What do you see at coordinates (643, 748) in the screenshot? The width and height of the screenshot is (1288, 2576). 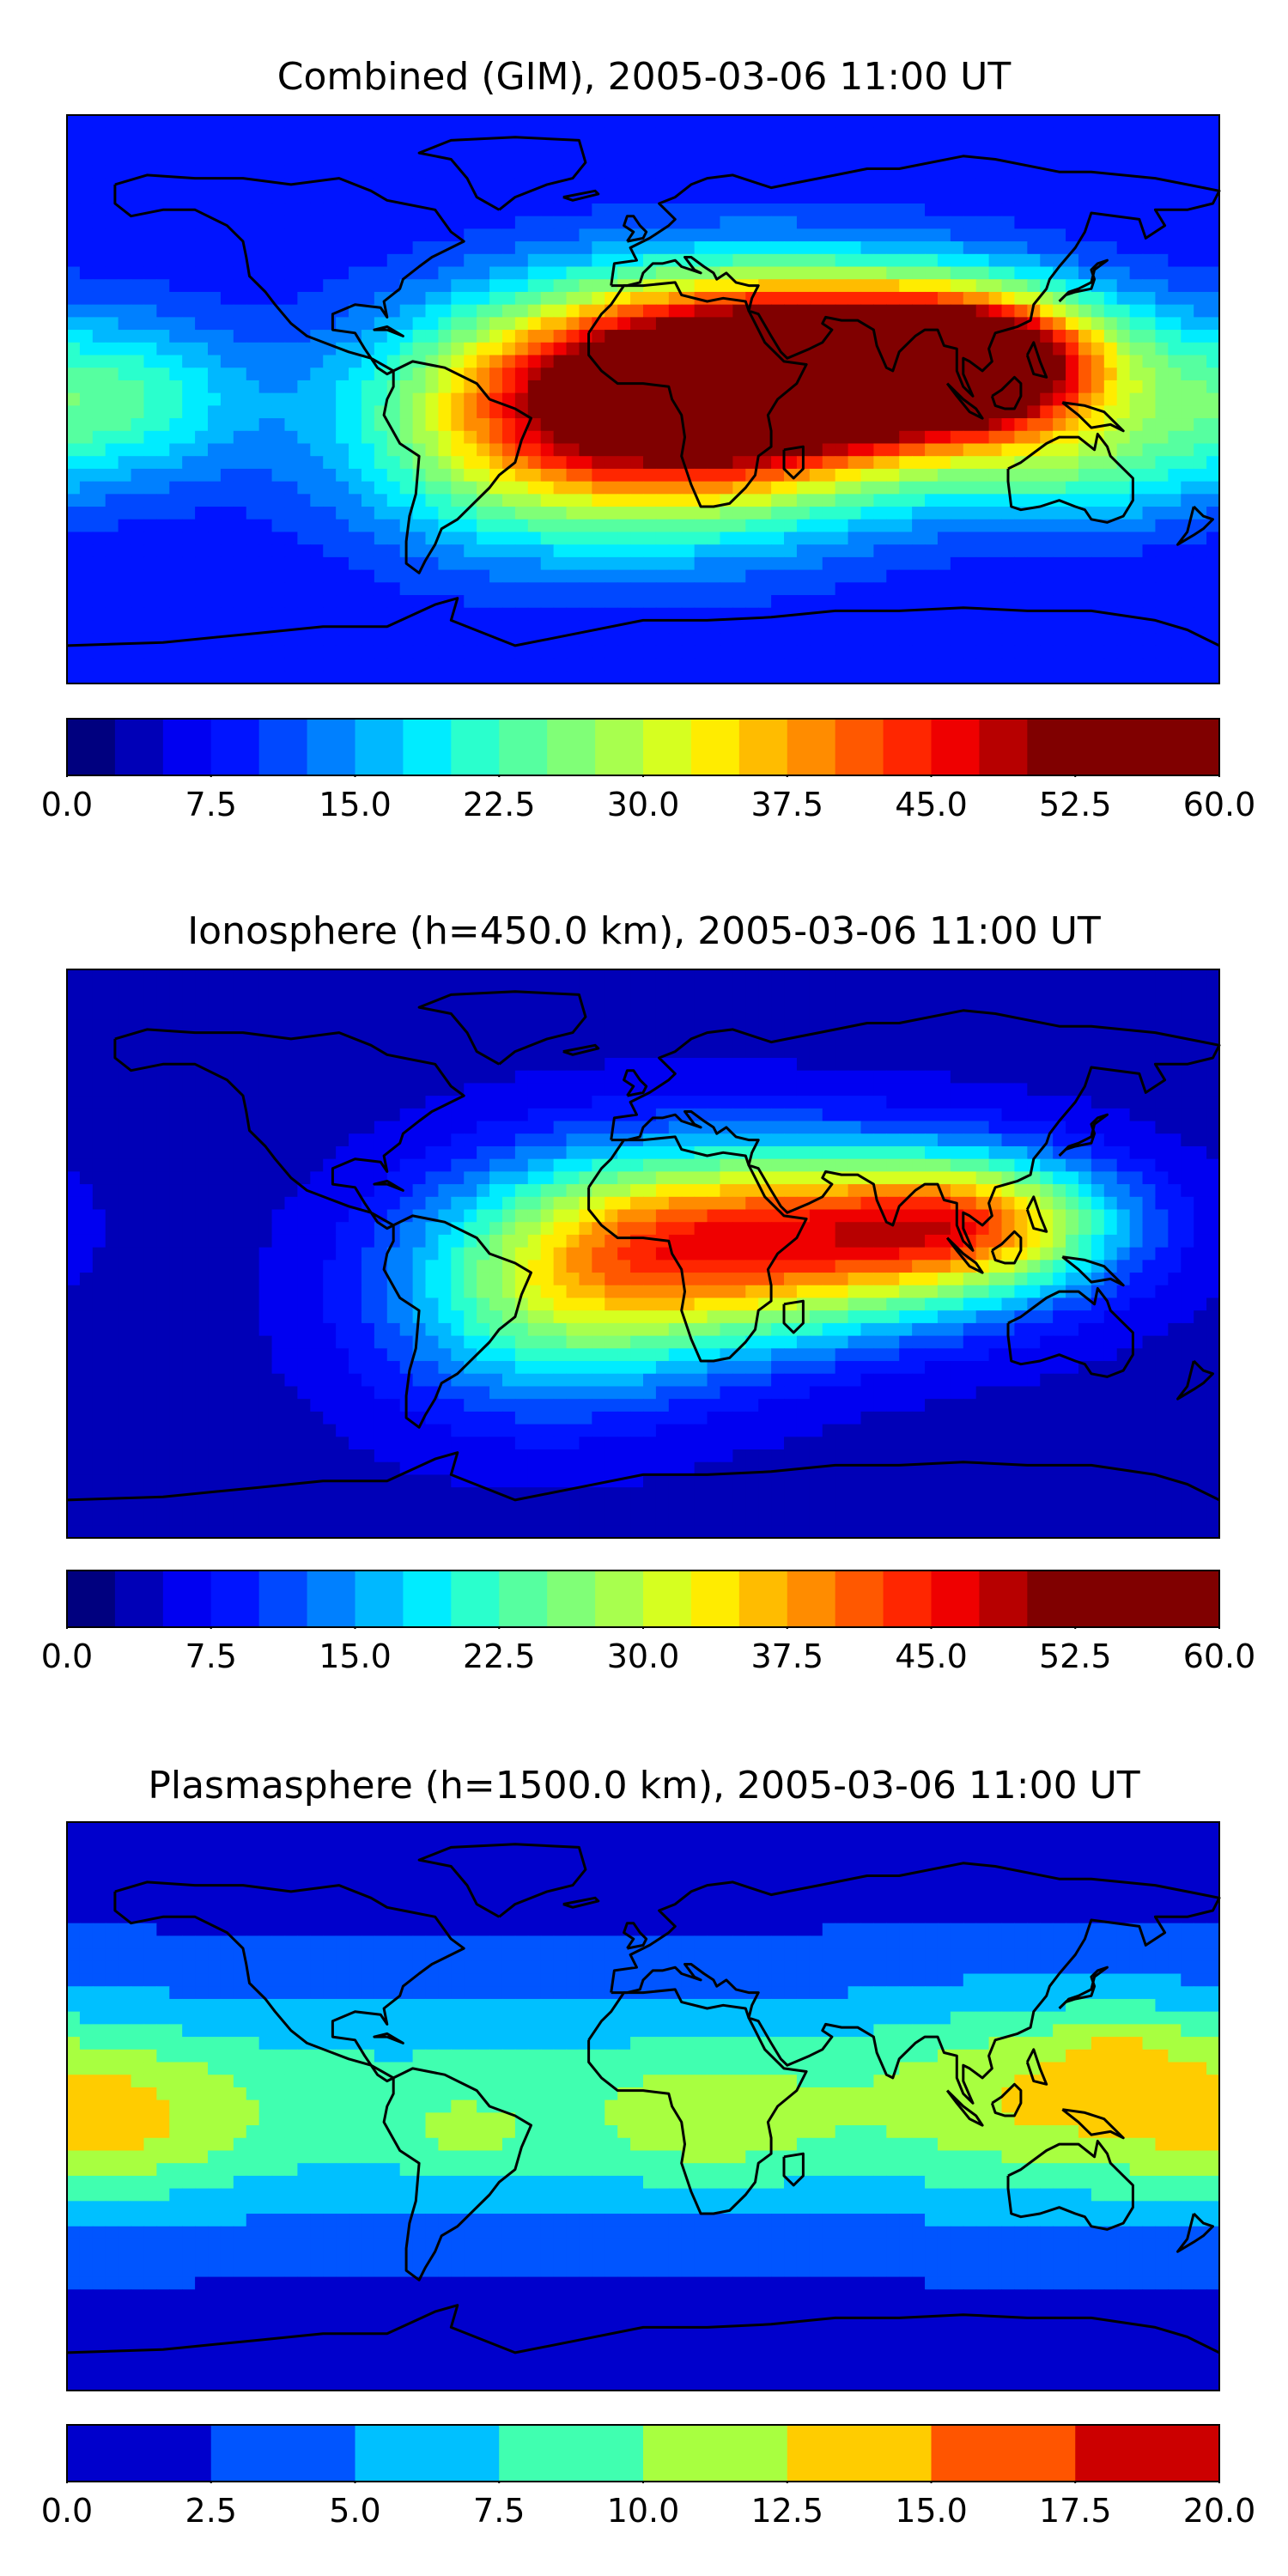 I see `chart-1-colorbar` at bounding box center [643, 748].